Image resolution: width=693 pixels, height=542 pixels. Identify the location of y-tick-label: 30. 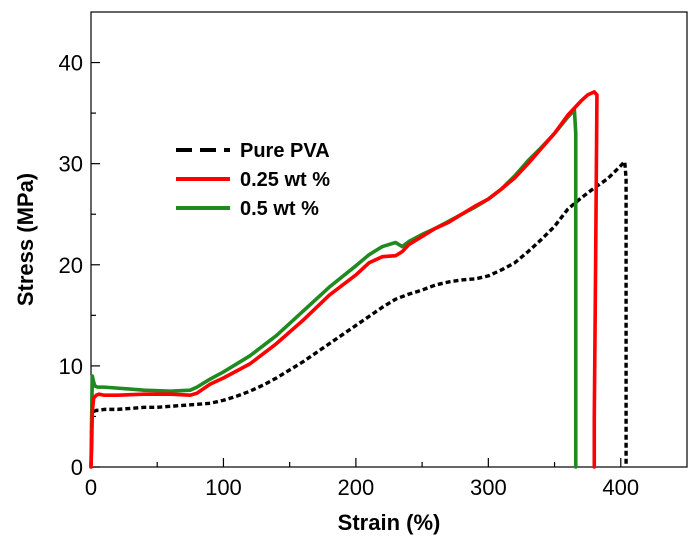
(71, 164).